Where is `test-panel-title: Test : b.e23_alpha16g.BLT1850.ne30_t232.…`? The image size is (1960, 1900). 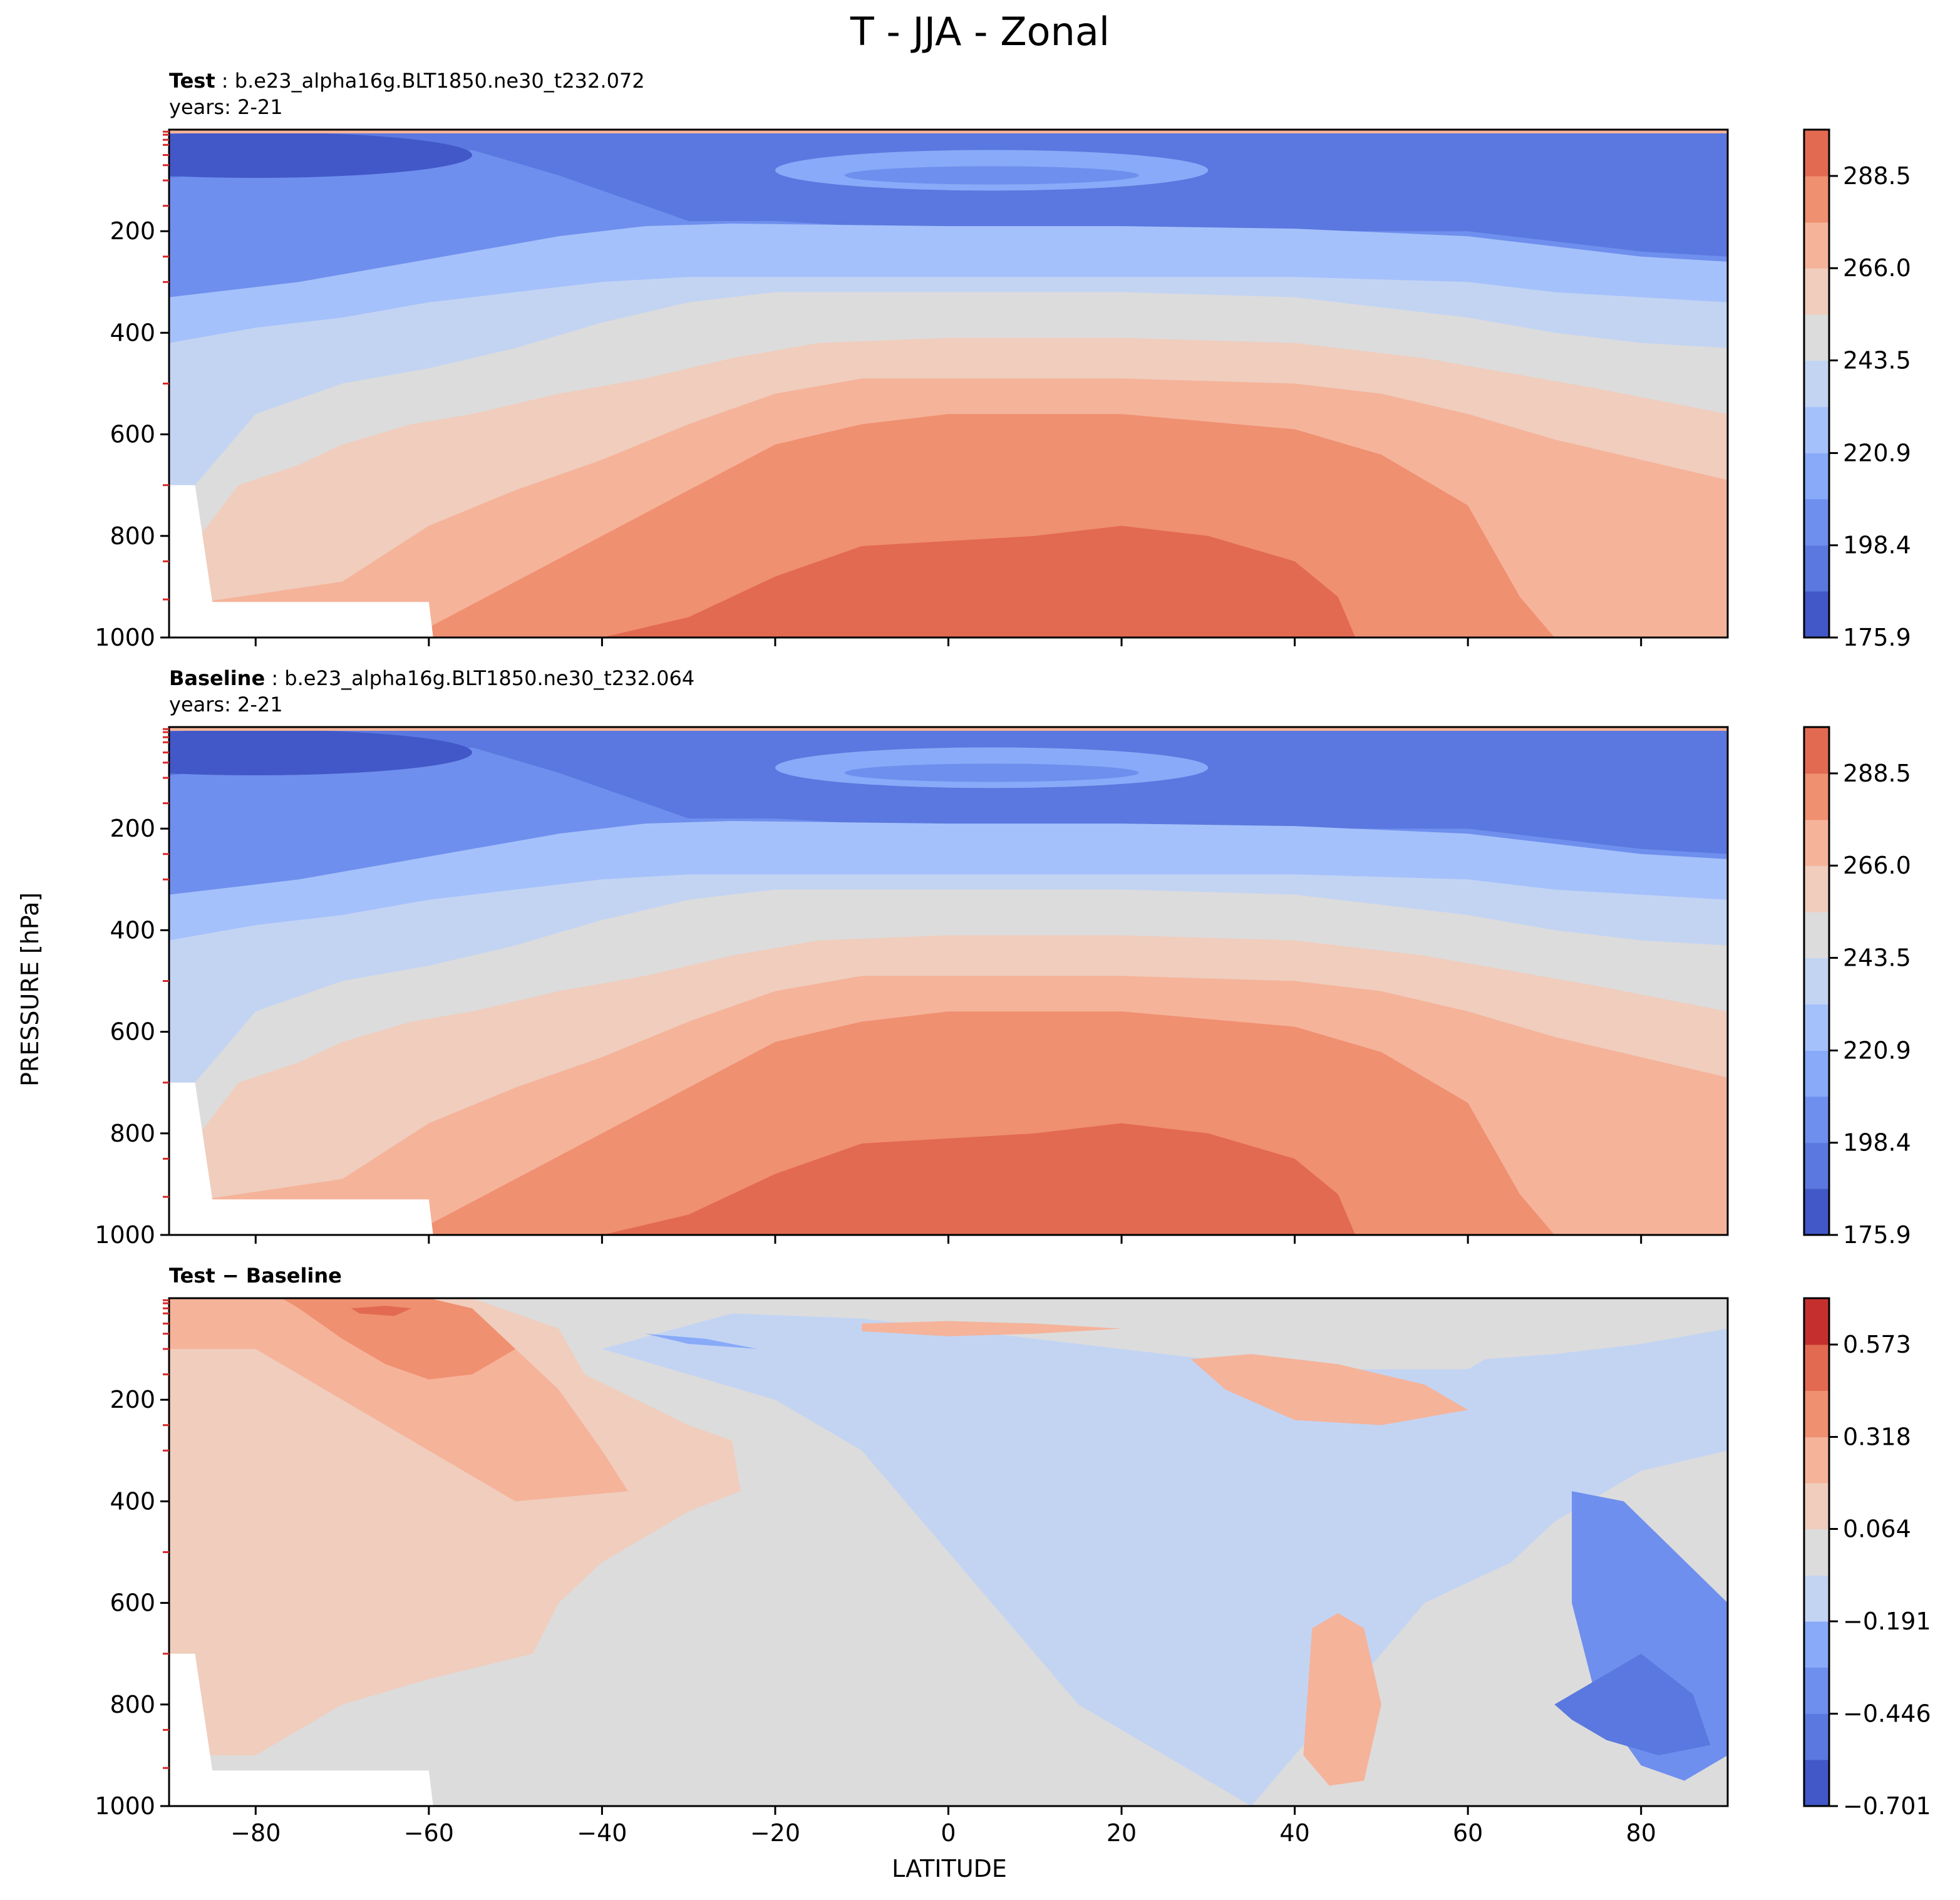 test-panel-title: Test : b.e23_alpha16g.BLT1850.ne30_t232.… is located at coordinates (407, 94).